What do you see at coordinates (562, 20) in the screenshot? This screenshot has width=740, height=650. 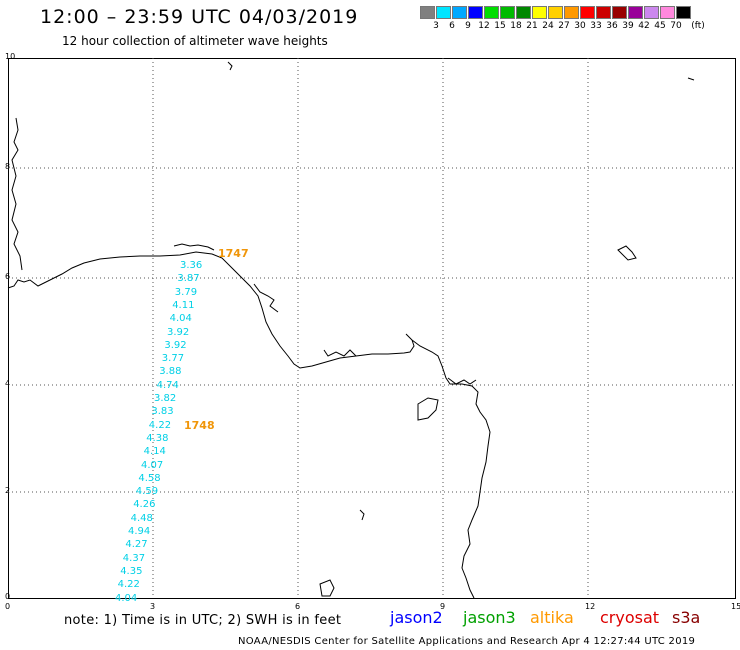 I see `wave-height-colorbar: 3 6 9 12 15 18 21 24 27 30 33 36 39 42 45 70 (ft)` at bounding box center [562, 20].